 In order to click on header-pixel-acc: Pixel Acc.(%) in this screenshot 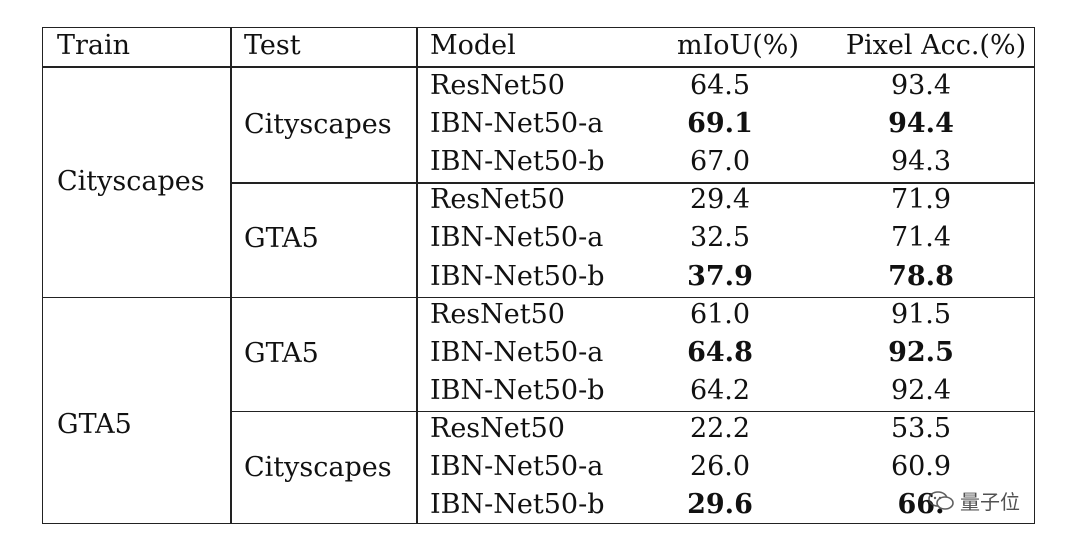, I will do `click(936, 45)`.